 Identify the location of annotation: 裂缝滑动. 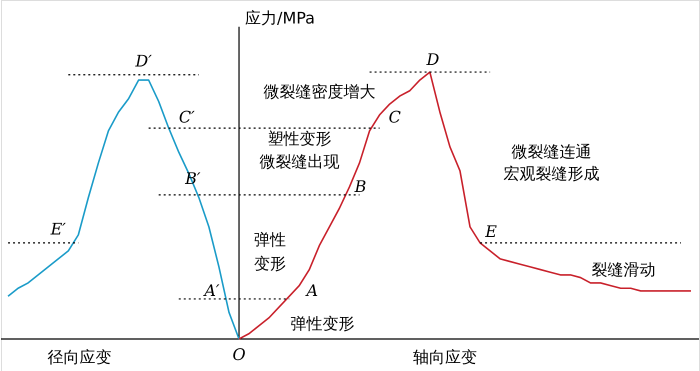
(624, 270).